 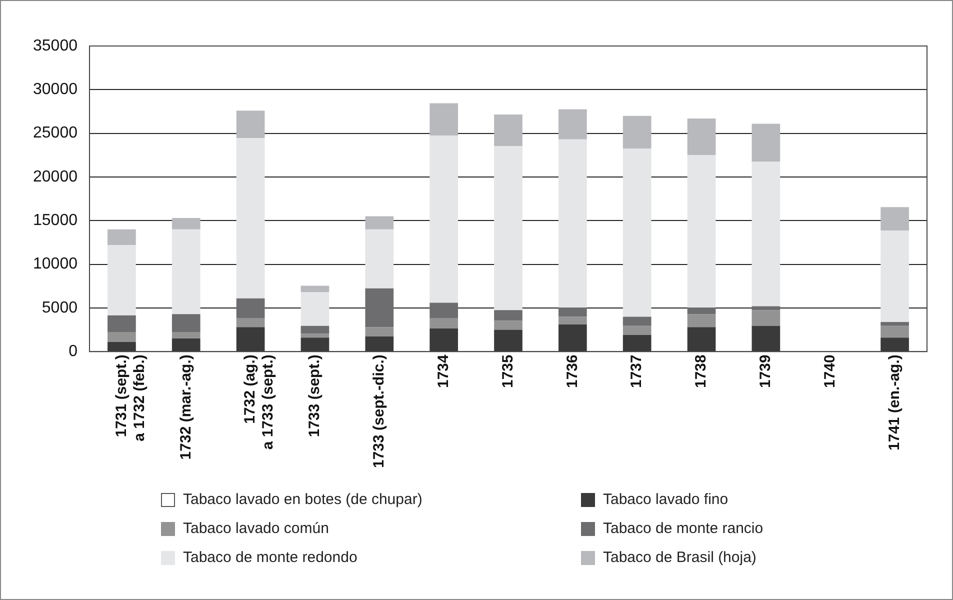 What do you see at coordinates (55, 133) in the screenshot?
I see `y-tick-label: 25000` at bounding box center [55, 133].